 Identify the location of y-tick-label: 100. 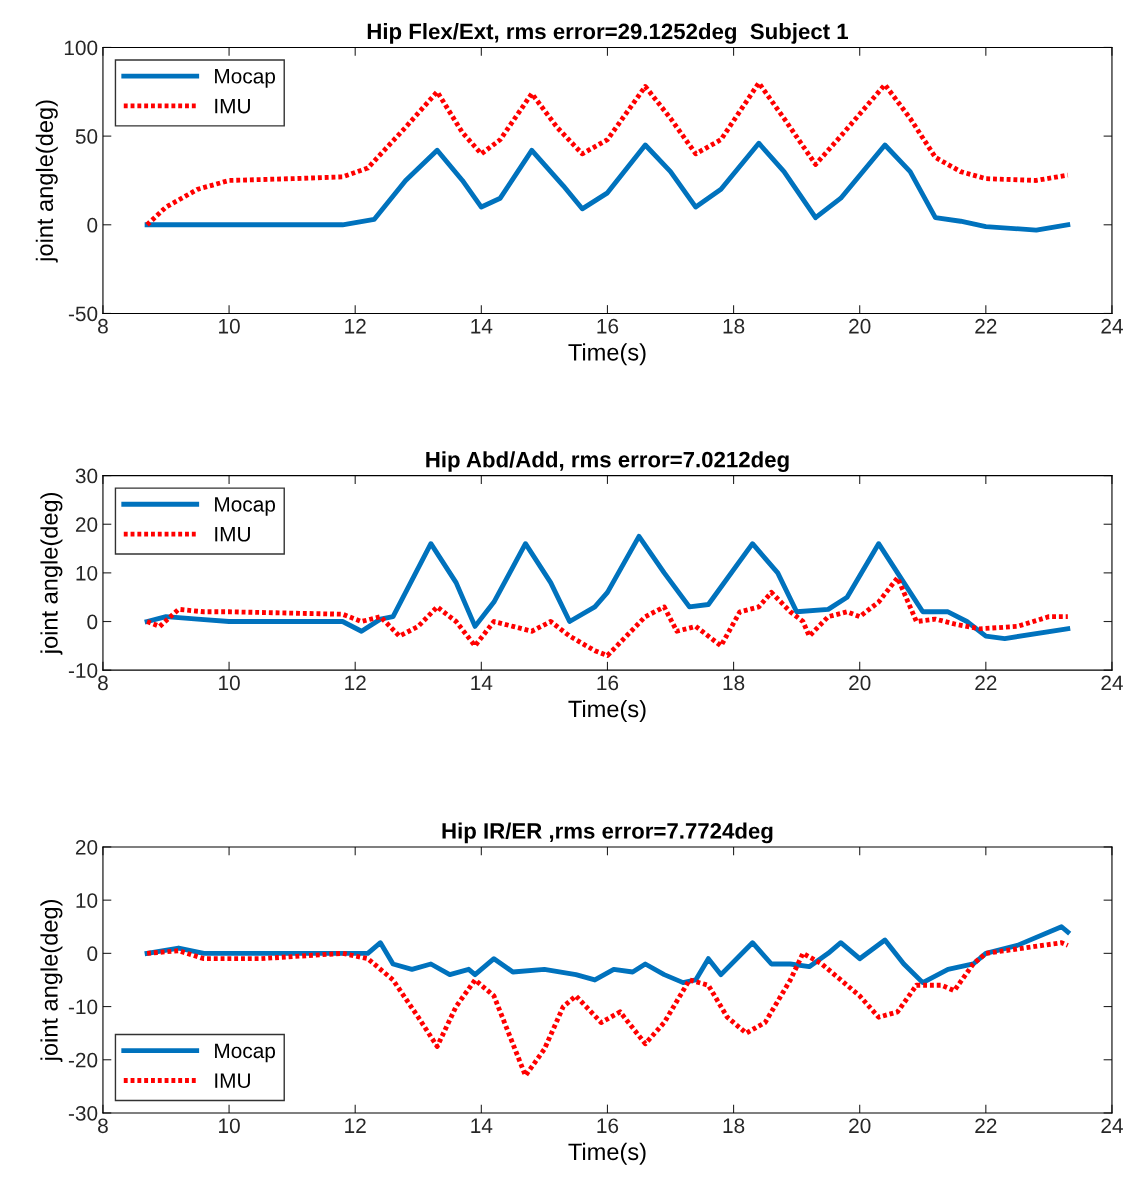
(81, 48).